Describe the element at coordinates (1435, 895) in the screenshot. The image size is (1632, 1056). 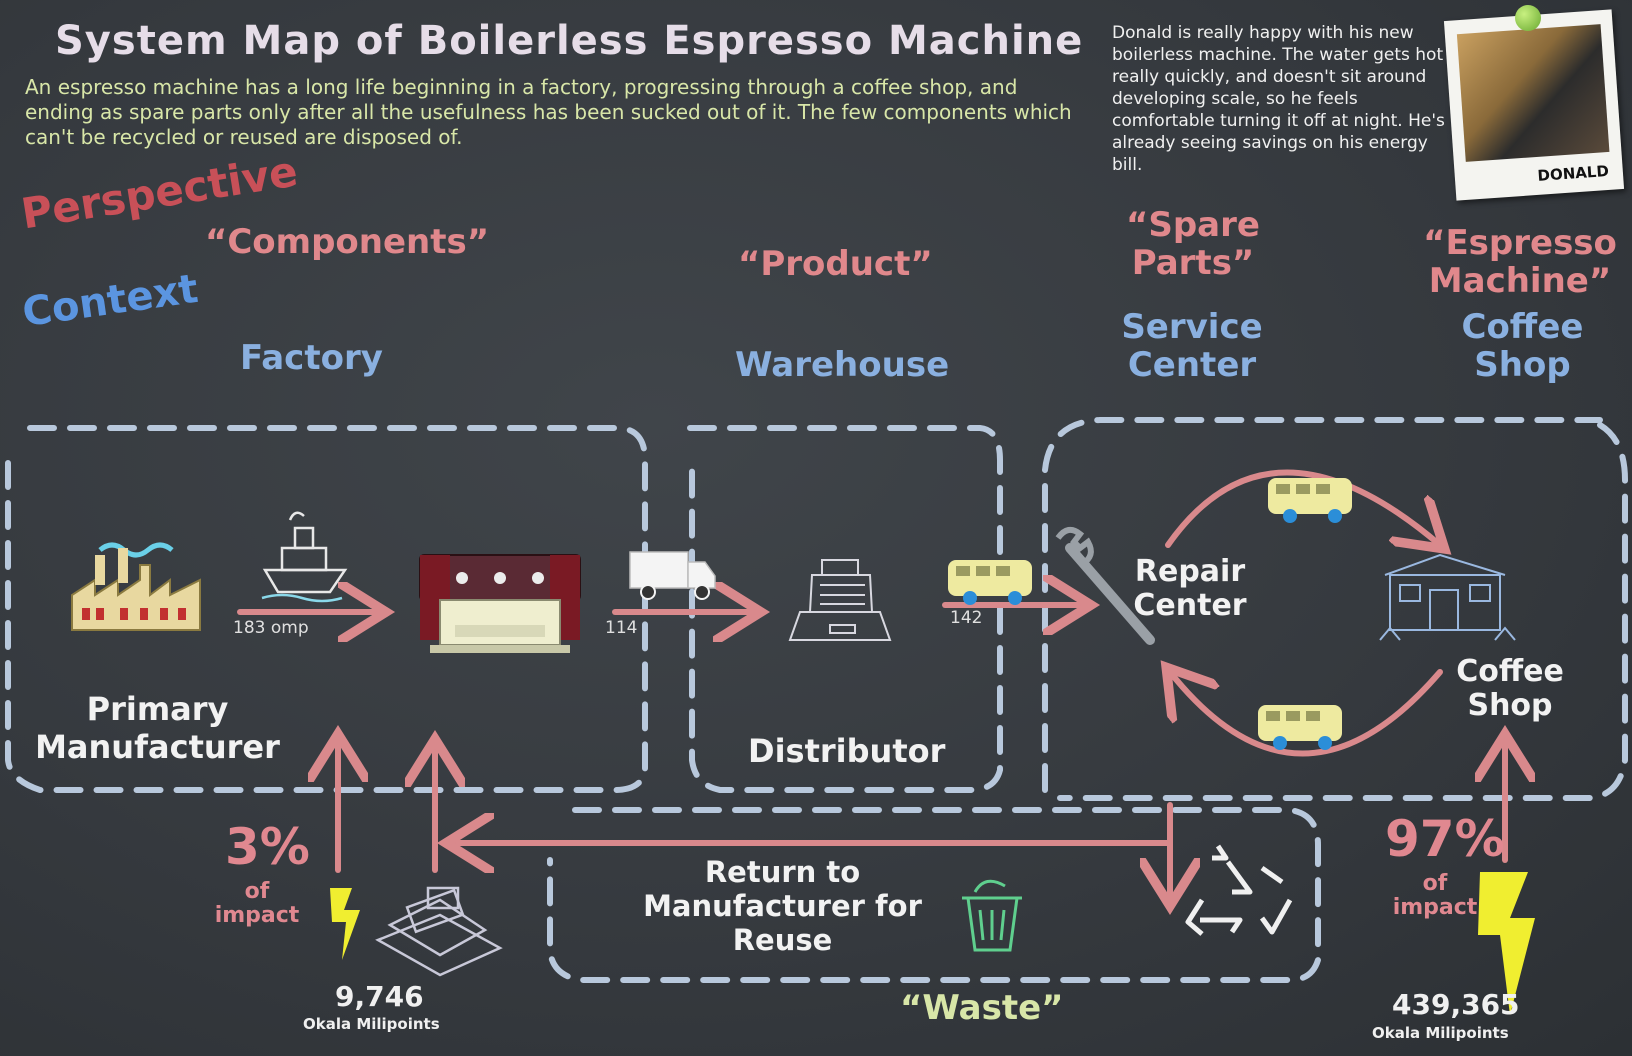
I see `impact-label-use: of impact` at that location.